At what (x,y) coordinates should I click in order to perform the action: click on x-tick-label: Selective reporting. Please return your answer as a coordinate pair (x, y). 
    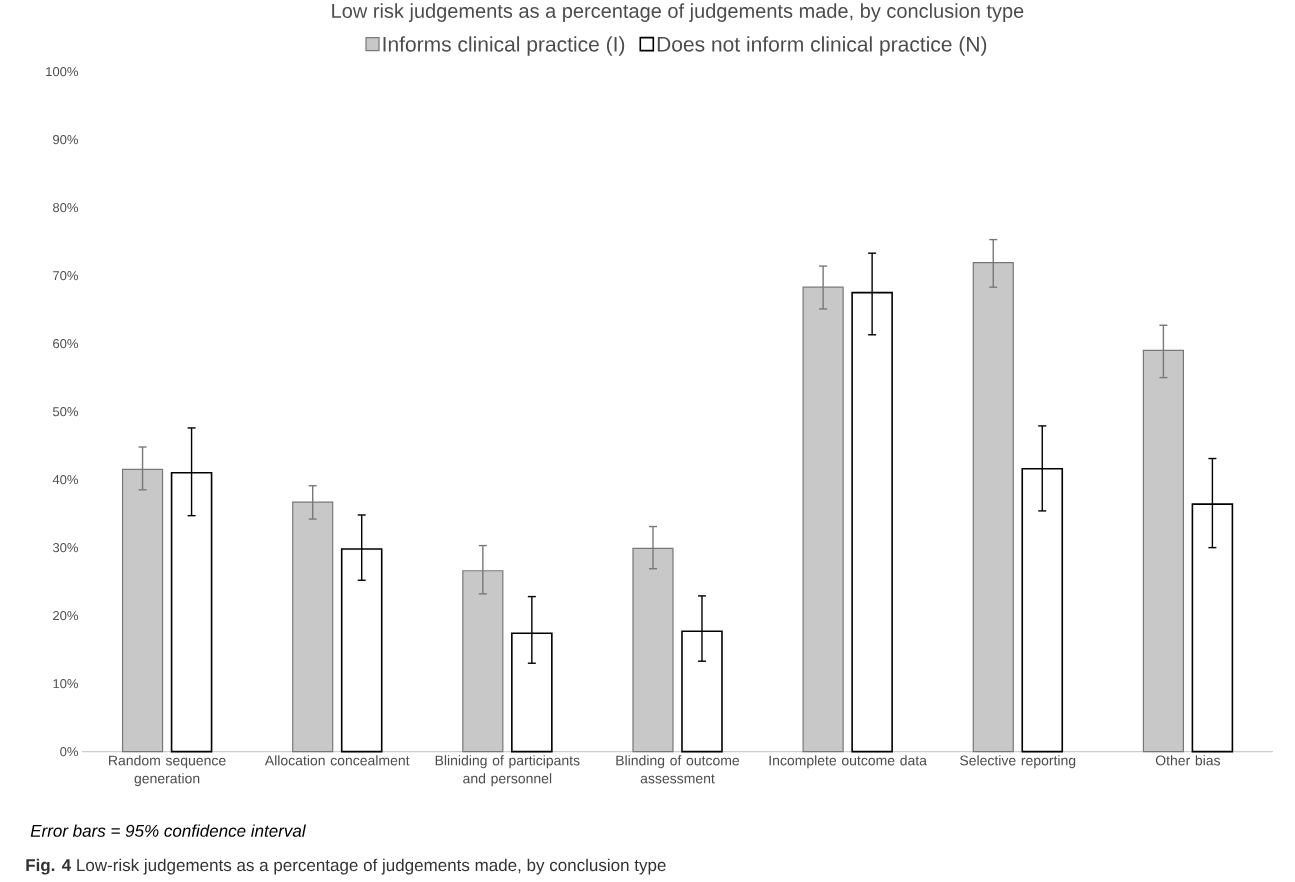
    Looking at the image, I should click on (1018, 762).